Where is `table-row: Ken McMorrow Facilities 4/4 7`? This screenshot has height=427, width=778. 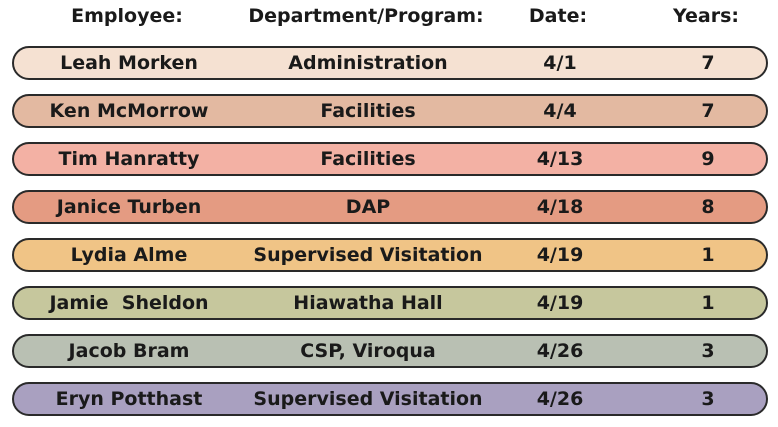
table-row: Ken McMorrow Facilities 4/4 7 is located at coordinates (390, 111).